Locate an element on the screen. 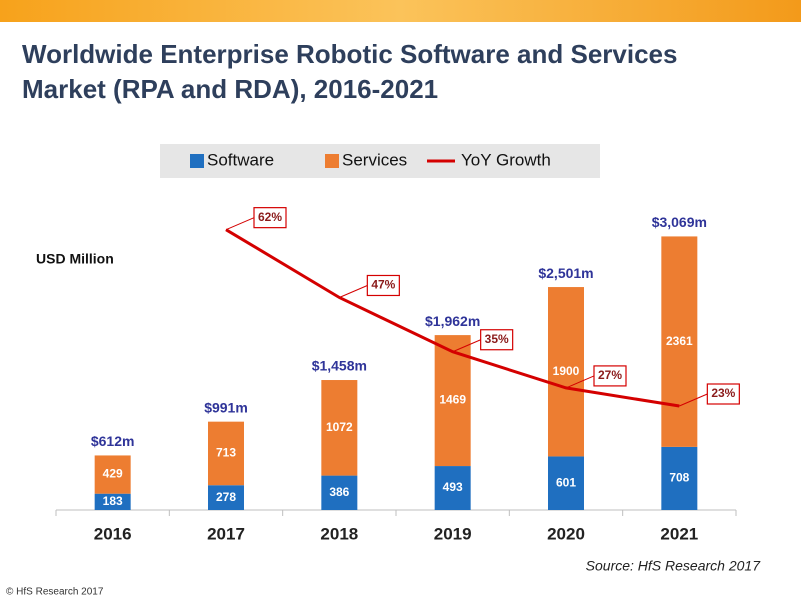 The width and height of the screenshot is (801, 602). source: Source: HfS Research 2017 is located at coordinates (674, 566).